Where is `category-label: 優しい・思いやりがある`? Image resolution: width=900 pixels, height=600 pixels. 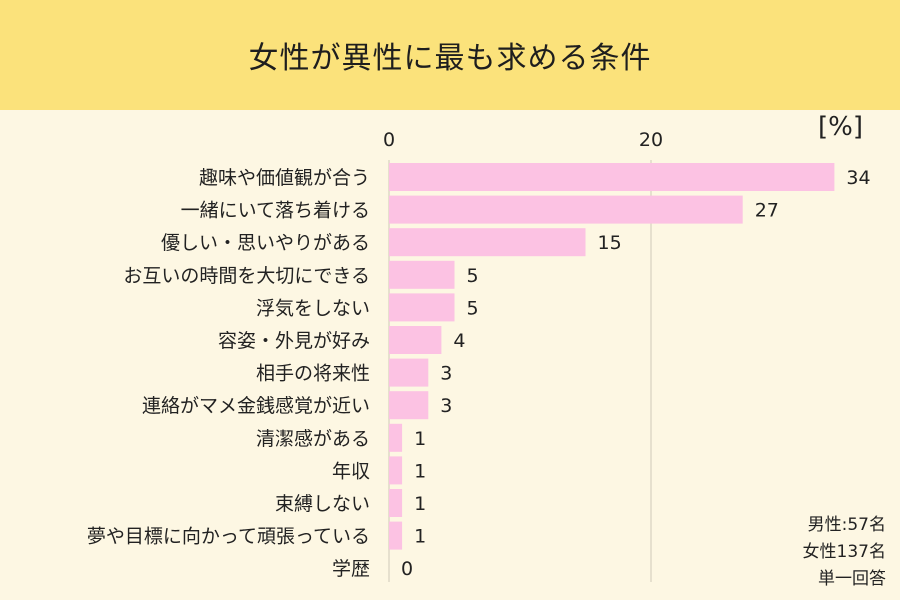
category-label: 優しい・思いやりがある is located at coordinates (265, 243).